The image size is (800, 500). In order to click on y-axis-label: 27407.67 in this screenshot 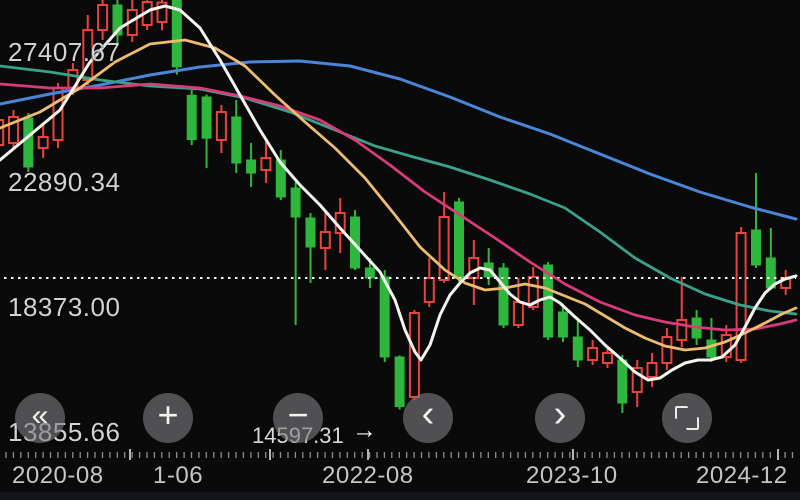, I will do `click(64, 52)`.